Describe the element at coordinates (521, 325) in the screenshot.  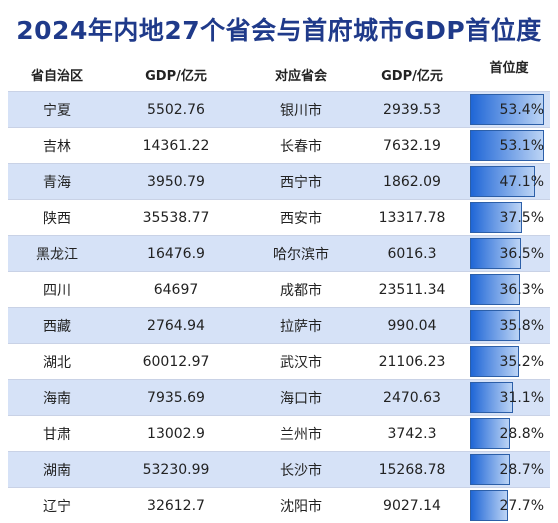
I see `primacy-value: 35.8%` at that location.